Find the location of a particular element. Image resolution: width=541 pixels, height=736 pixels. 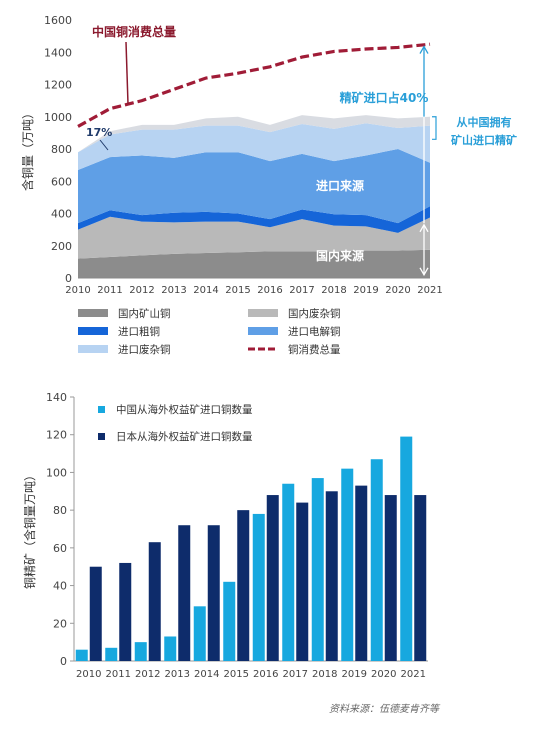

x-tick-label-0: 2010 is located at coordinates (77, 290).